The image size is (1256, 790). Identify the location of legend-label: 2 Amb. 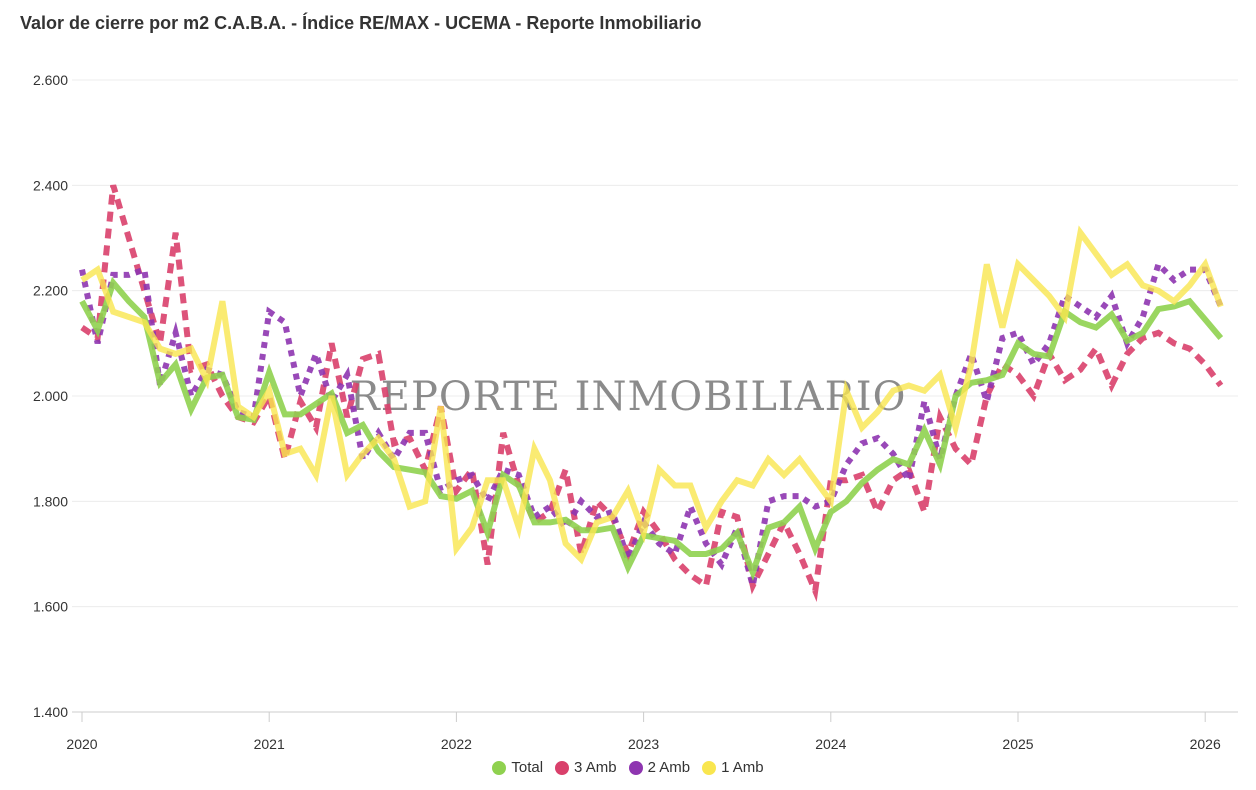
(669, 767).